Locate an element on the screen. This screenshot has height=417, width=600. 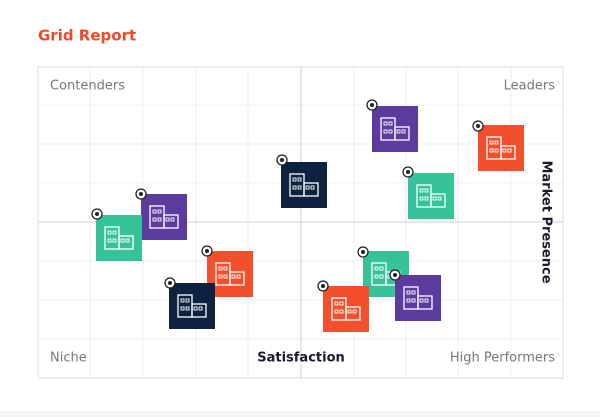
title: Grid Report is located at coordinates (87, 36).